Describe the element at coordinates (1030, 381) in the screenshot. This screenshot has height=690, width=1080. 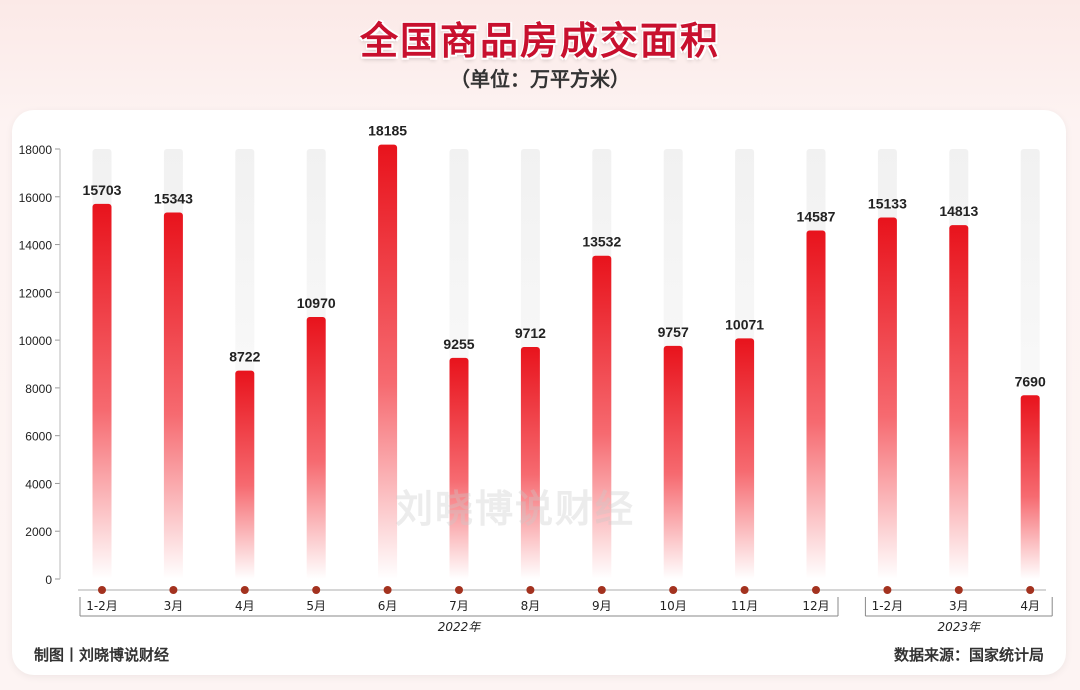
I see `data-label: 7690` at that location.